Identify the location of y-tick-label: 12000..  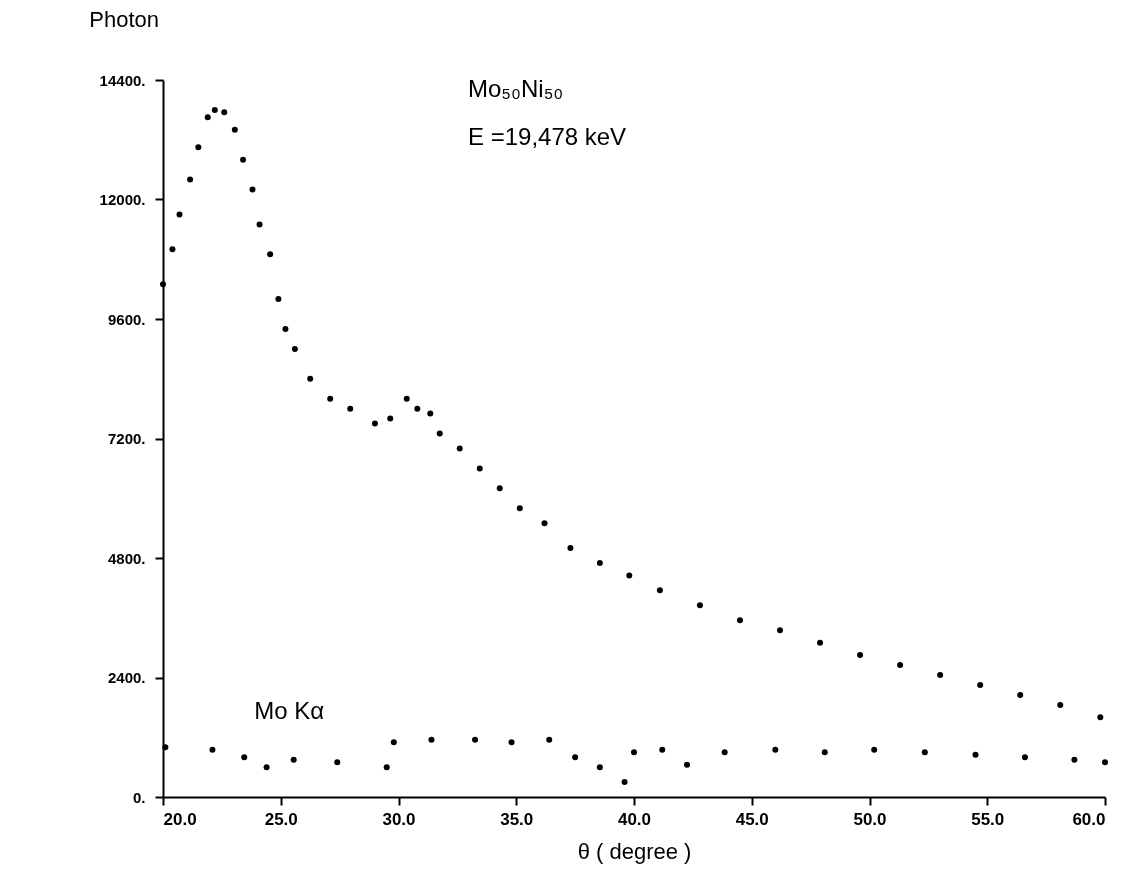
(122, 199).